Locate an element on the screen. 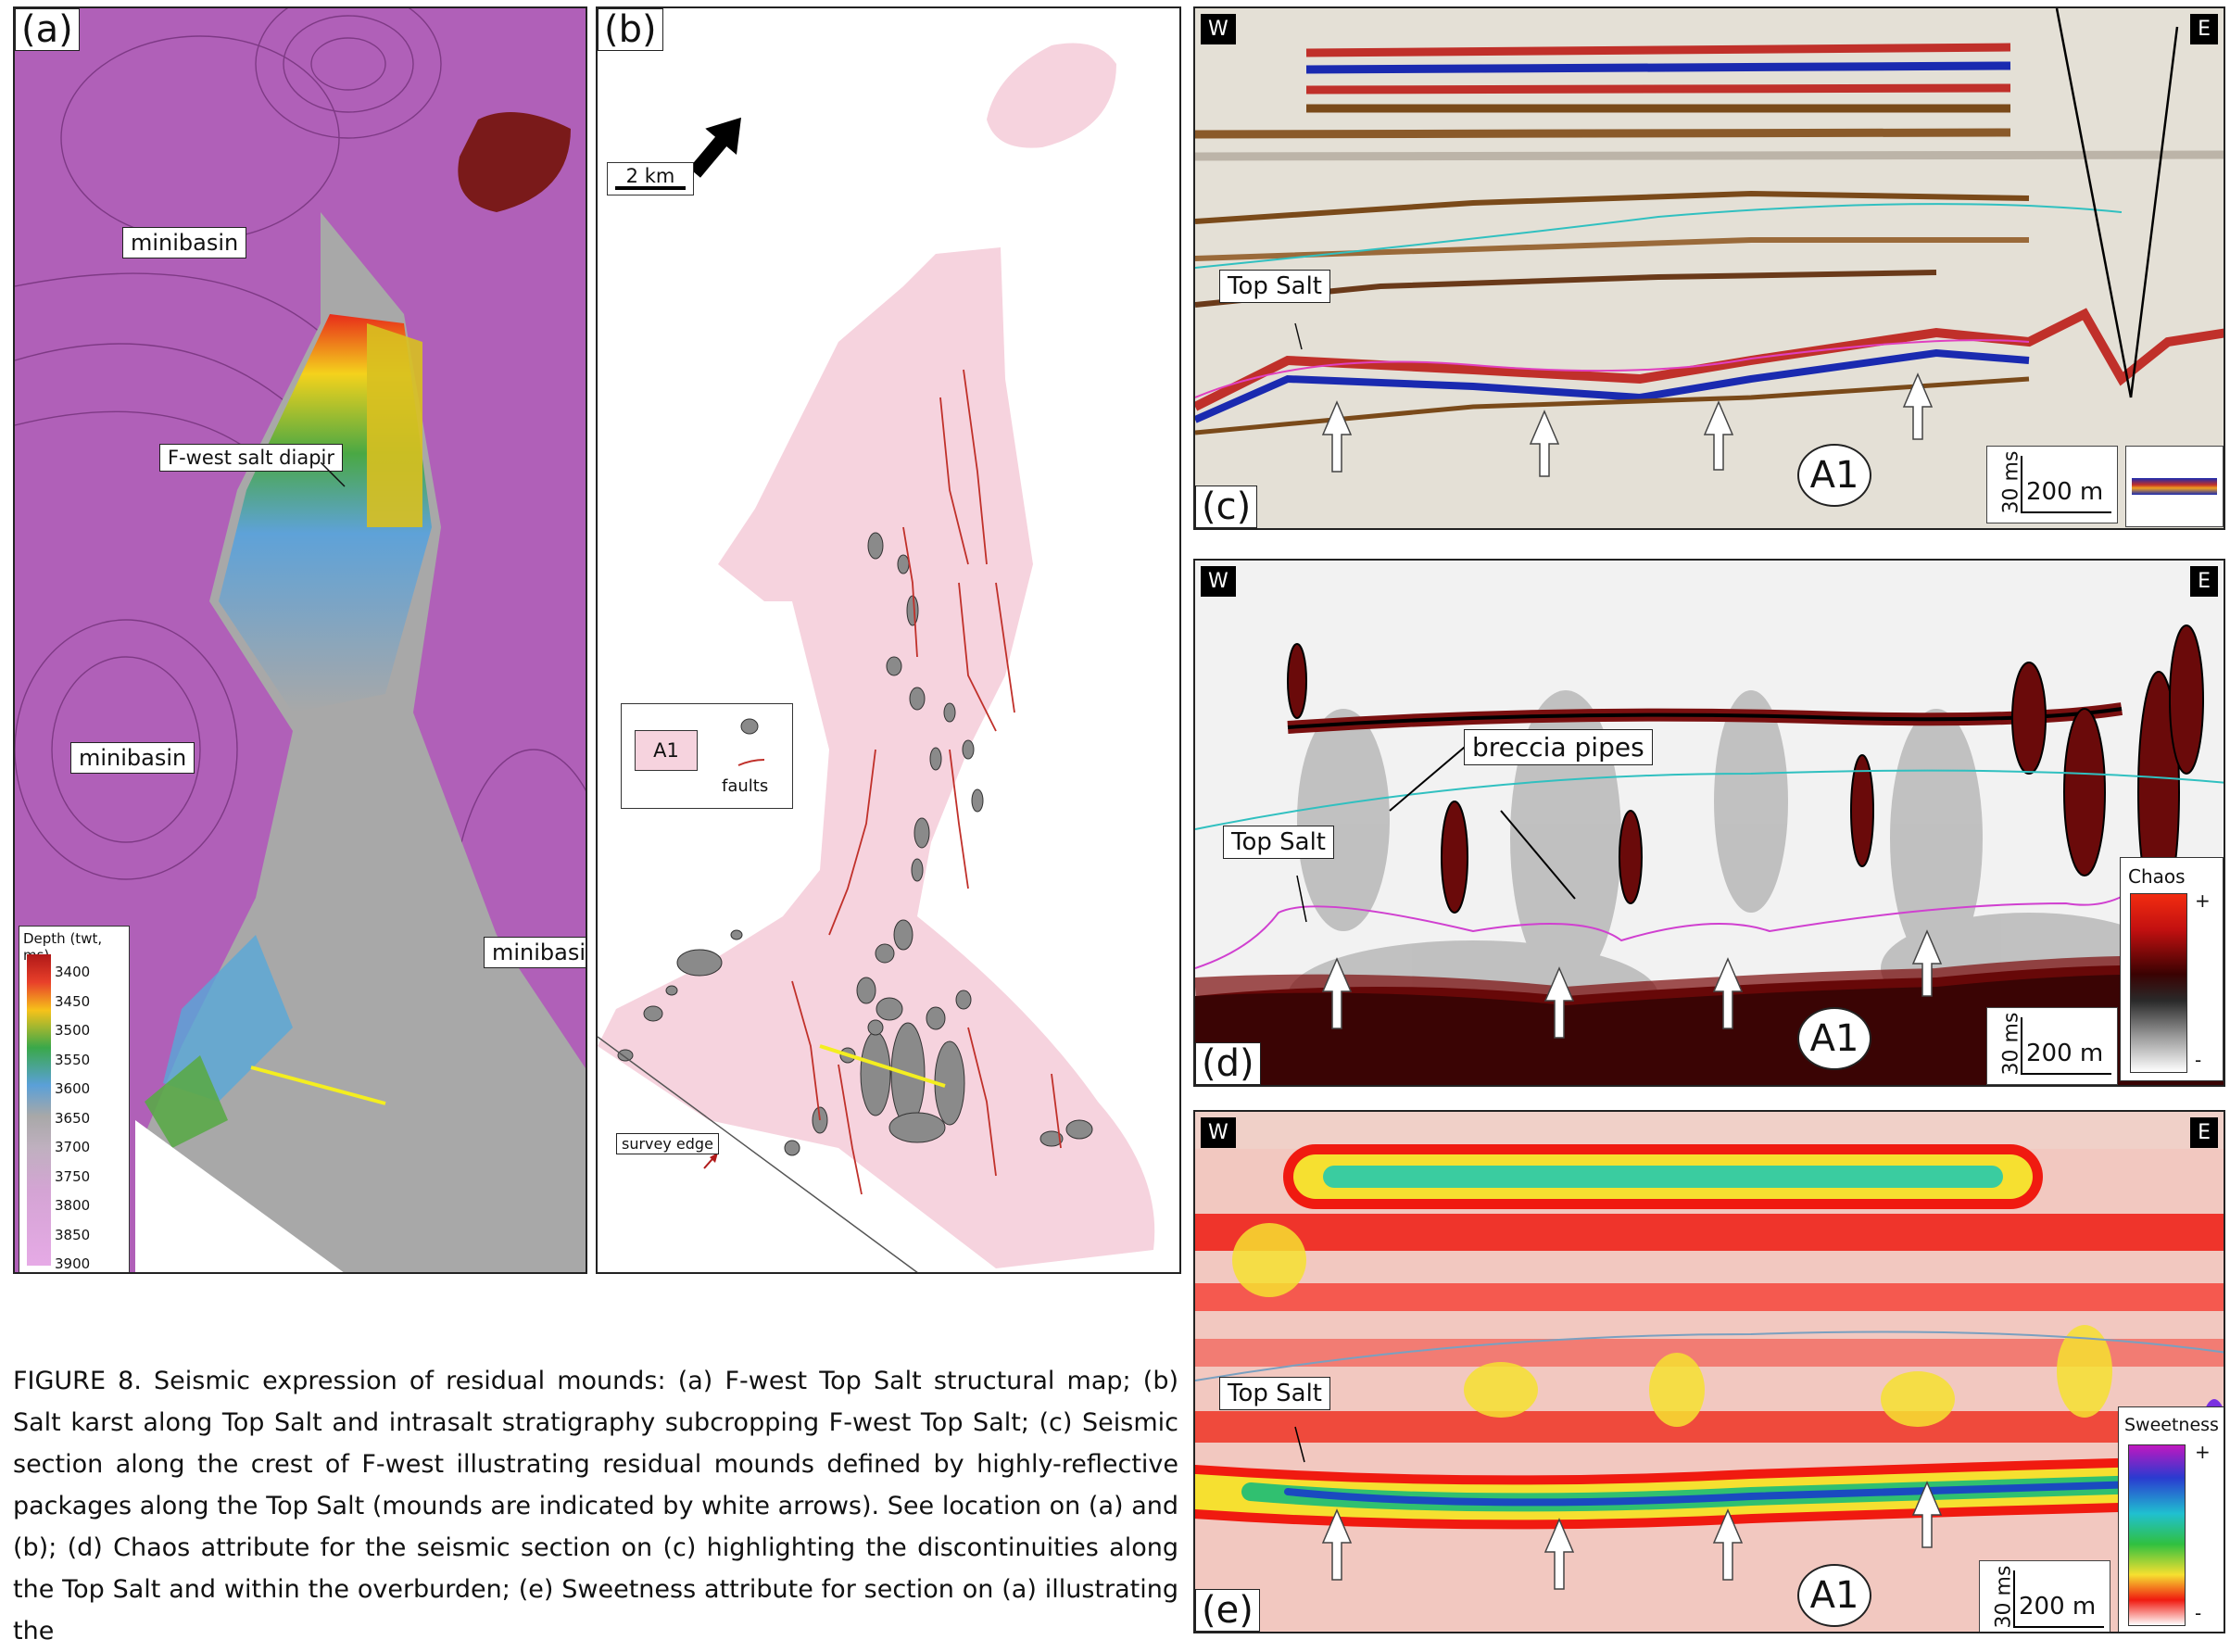 Image resolution: width=2230 pixels, height=1652 pixels. depth-tick-label: 3600 is located at coordinates (73, 1088).